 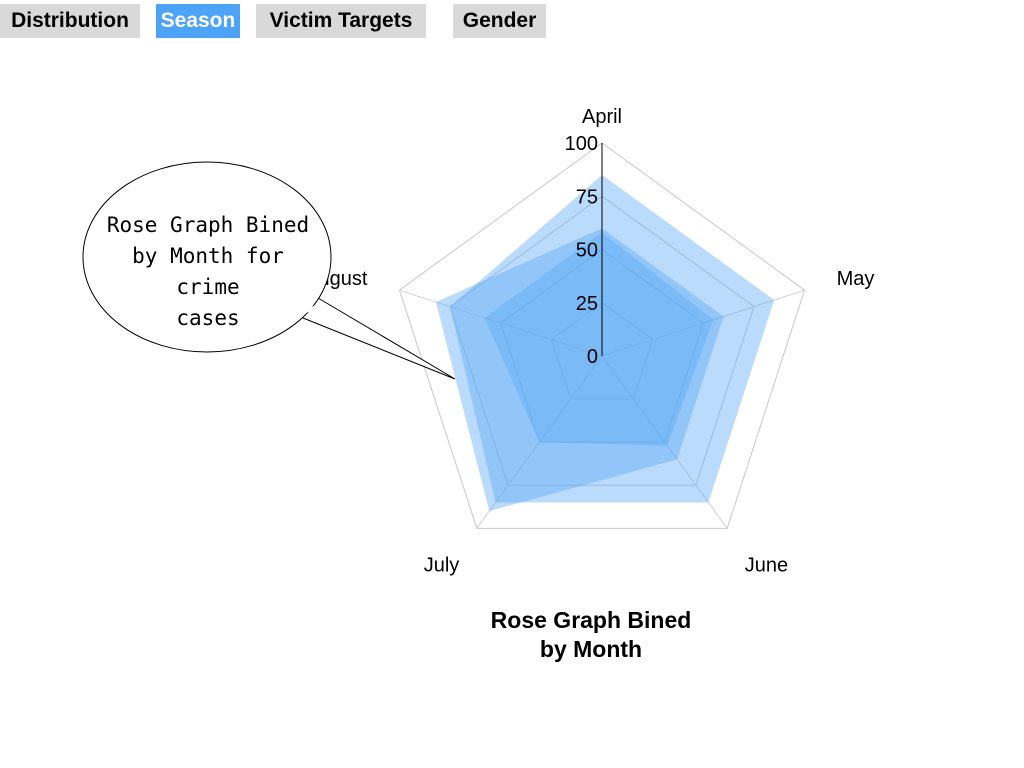 What do you see at coordinates (341, 21) in the screenshot?
I see `tab-victim-targets: Victim Targets` at bounding box center [341, 21].